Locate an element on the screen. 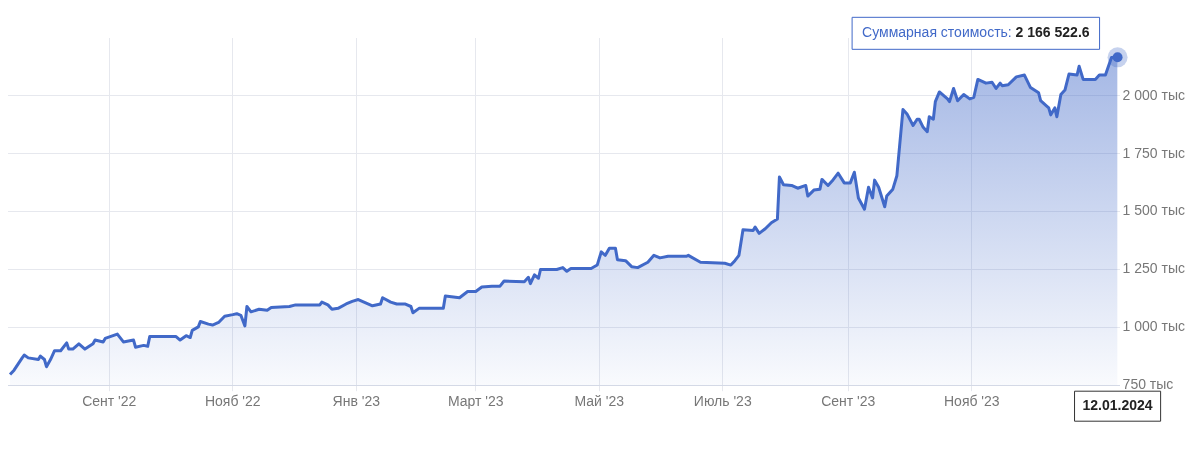 The image size is (1200, 450). text: 12.01.2024 is located at coordinates (1117, 405).